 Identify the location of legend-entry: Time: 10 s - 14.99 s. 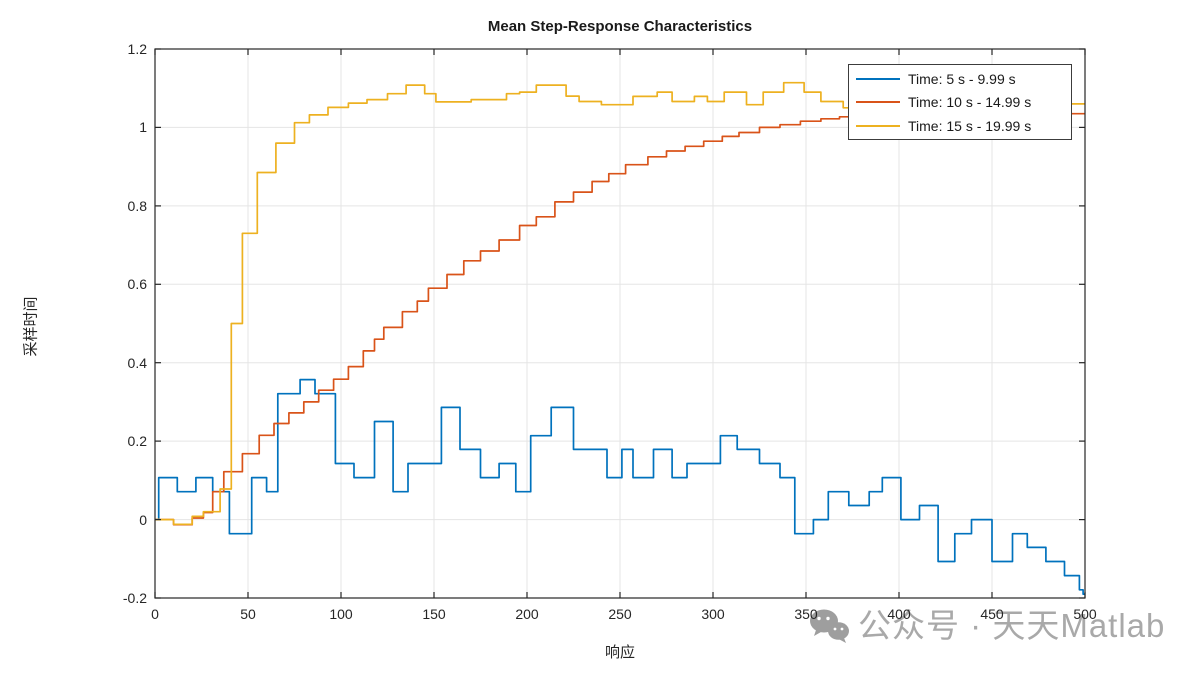
(960, 102).